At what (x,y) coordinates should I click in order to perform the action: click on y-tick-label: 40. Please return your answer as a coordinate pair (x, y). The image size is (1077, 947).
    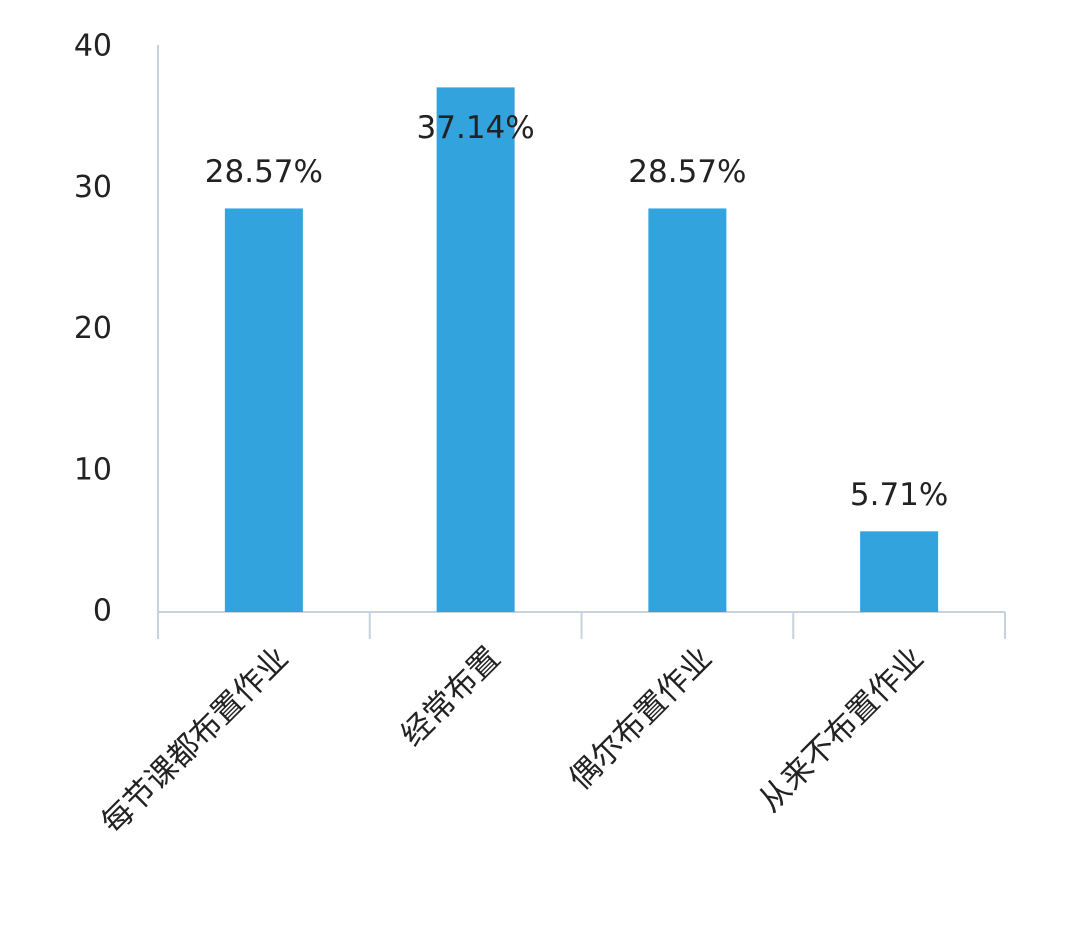
    Looking at the image, I should click on (93, 46).